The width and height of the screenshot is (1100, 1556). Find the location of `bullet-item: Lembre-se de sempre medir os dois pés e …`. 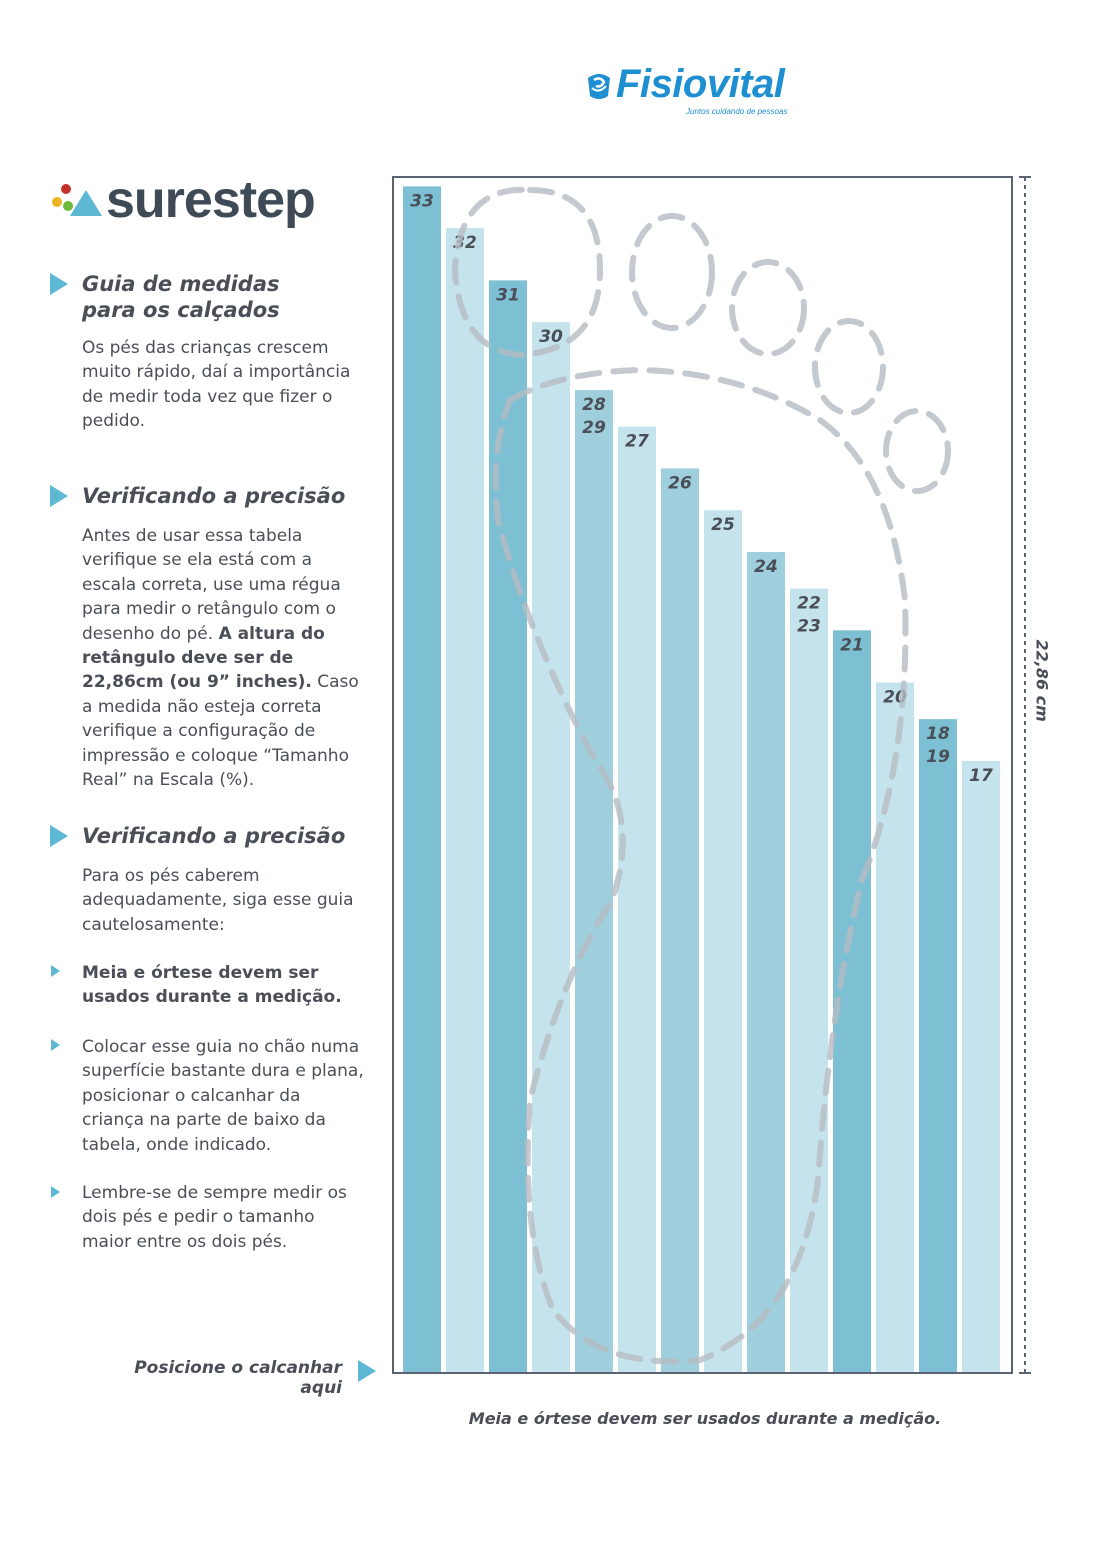

bullet-item: Lembre-se de sempre medir os dois pés e … is located at coordinates (214, 1217).